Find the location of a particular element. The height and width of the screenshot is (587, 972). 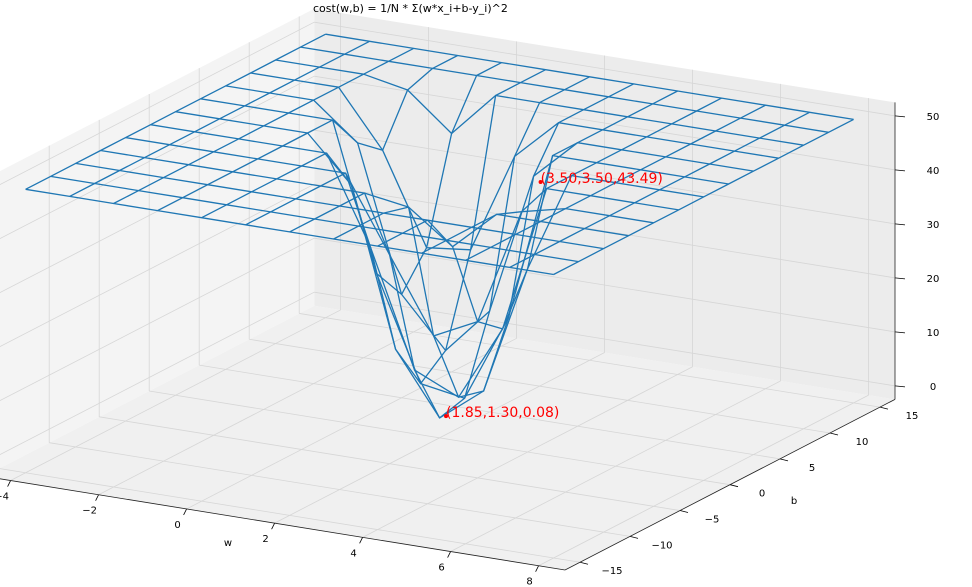

z-tick-label: 30 is located at coordinates (933, 225).